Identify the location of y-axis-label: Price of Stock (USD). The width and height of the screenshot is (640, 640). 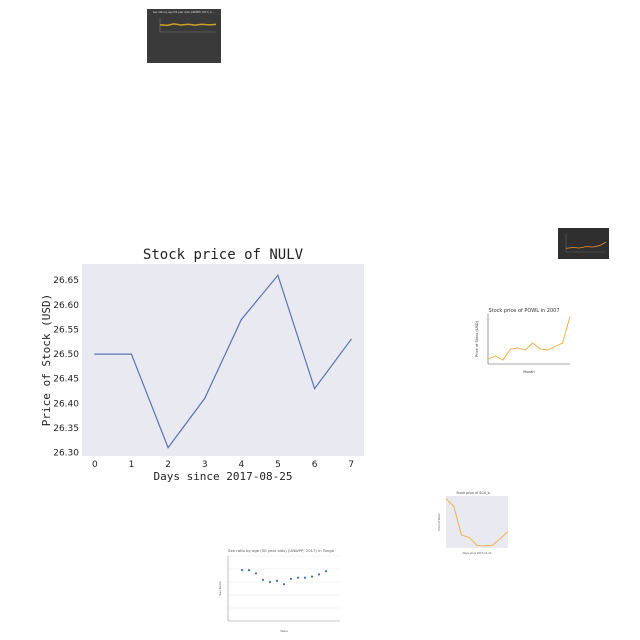
(46, 360).